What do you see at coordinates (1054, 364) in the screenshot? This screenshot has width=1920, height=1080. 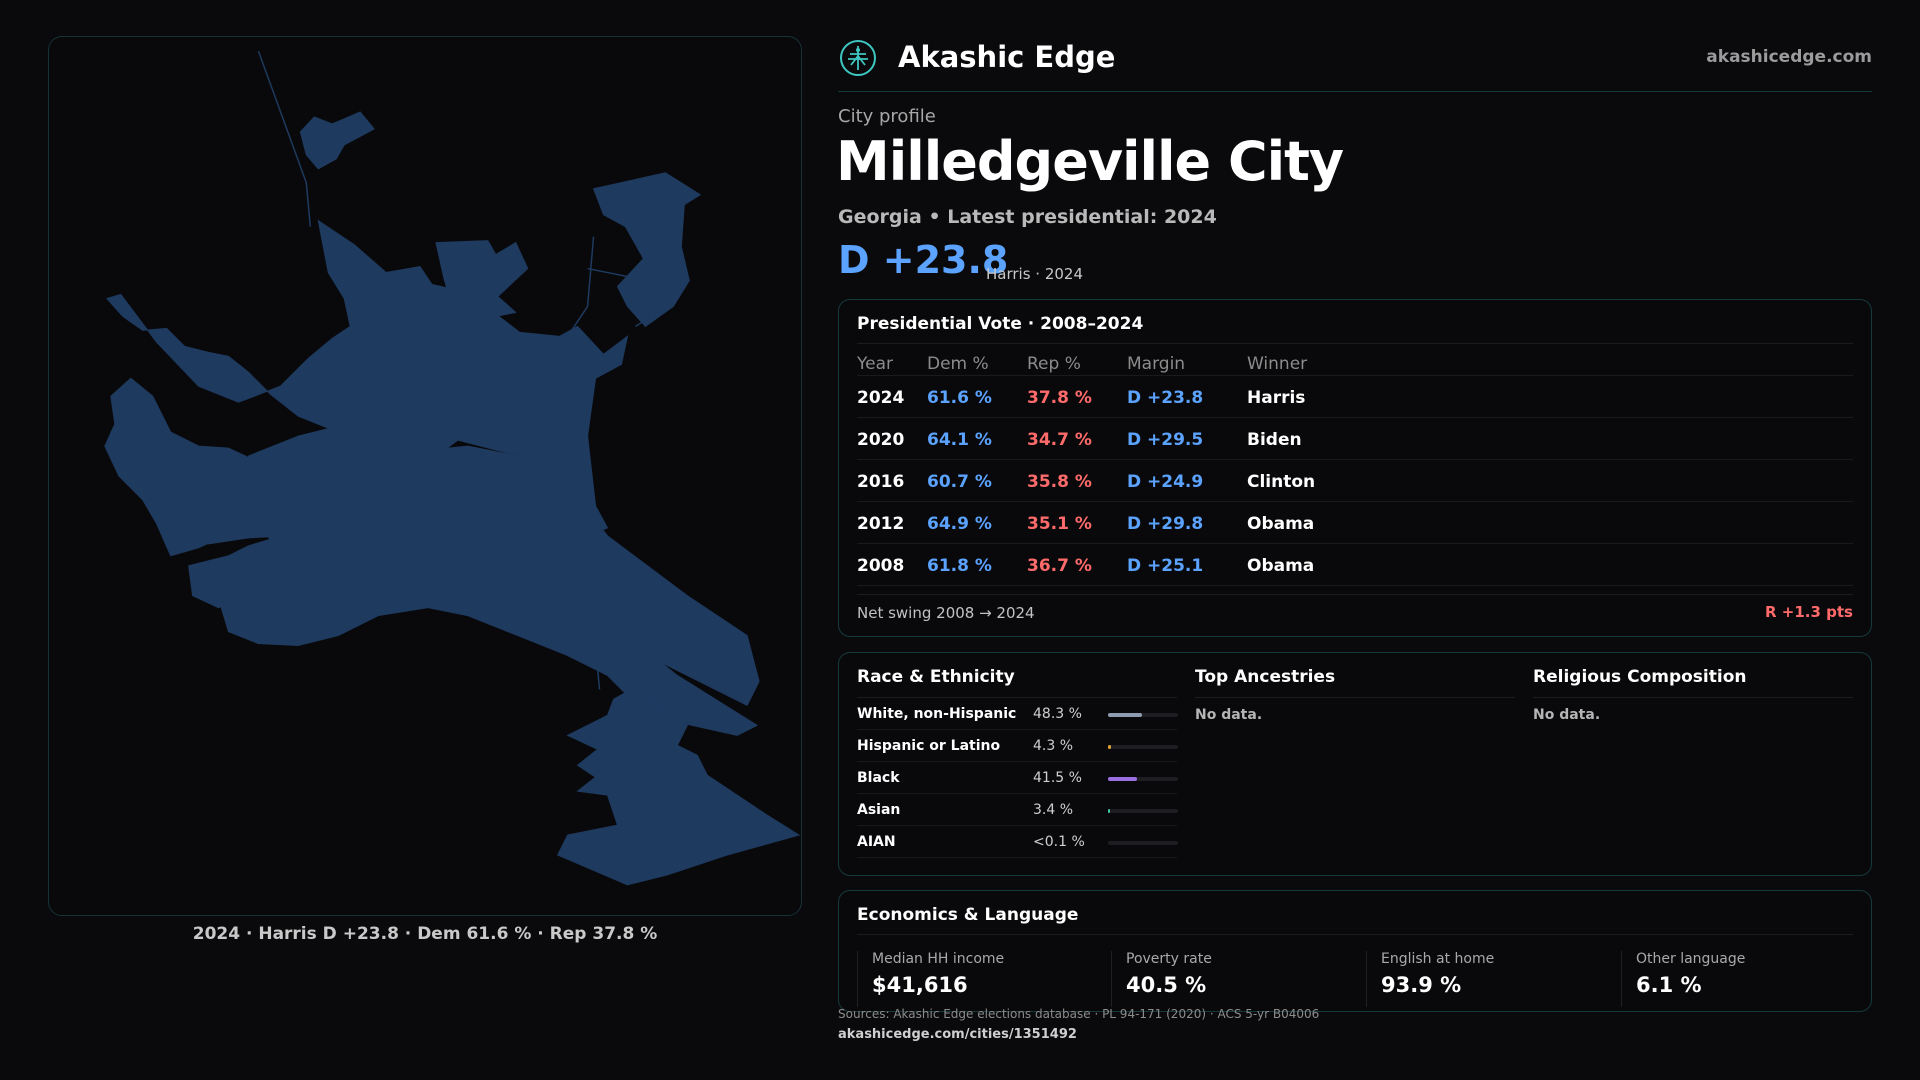 I see `column-header-rep: Rep %` at bounding box center [1054, 364].